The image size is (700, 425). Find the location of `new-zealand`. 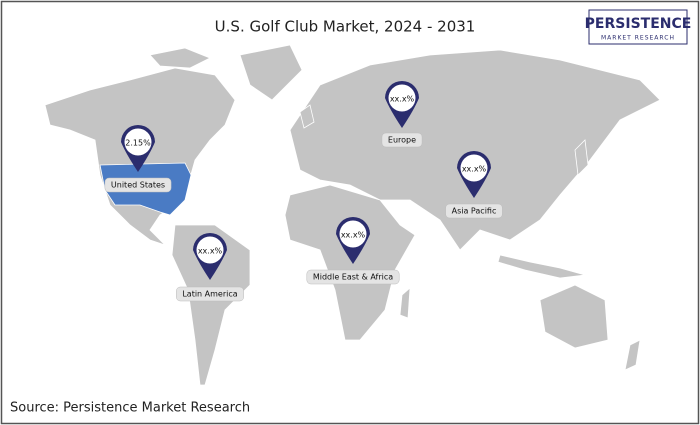

new-zealand is located at coordinates (632, 355).